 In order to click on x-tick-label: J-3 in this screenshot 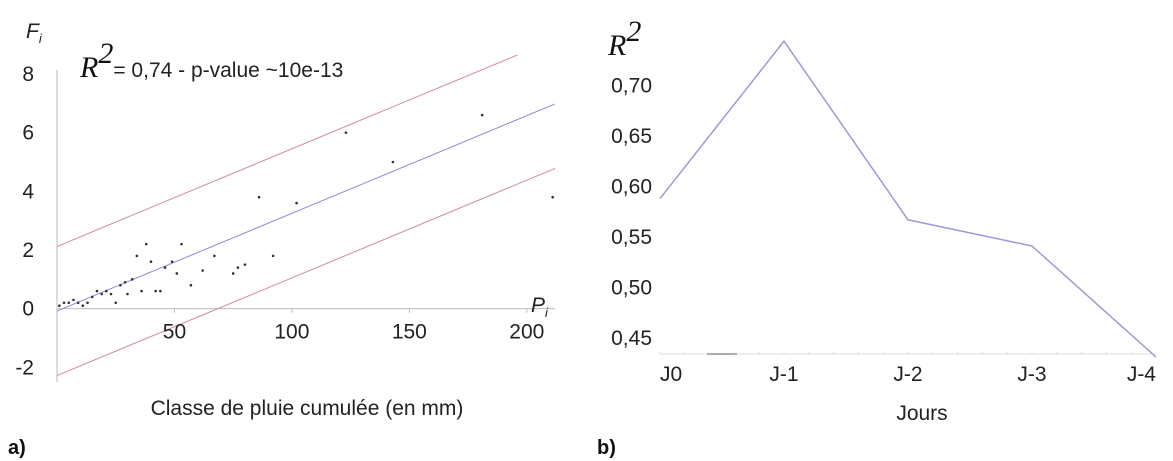, I will do `click(1031, 374)`.